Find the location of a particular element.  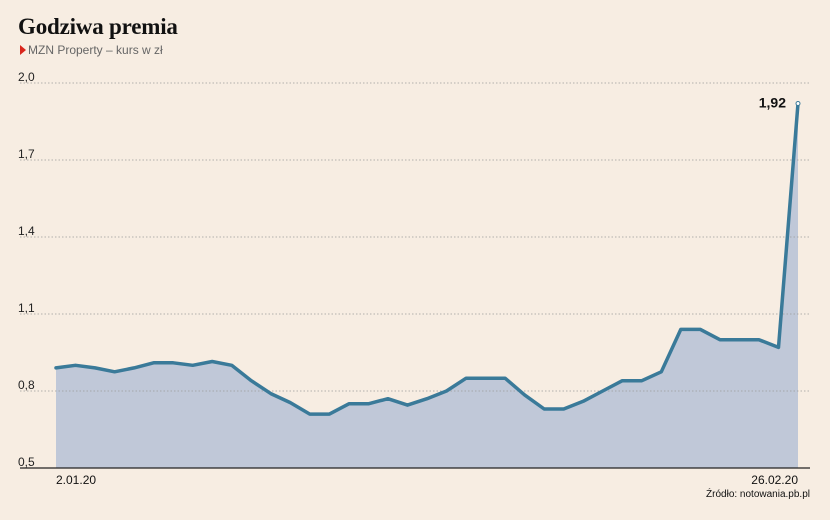

chart-title: Godziwa premia is located at coordinates (98, 26).